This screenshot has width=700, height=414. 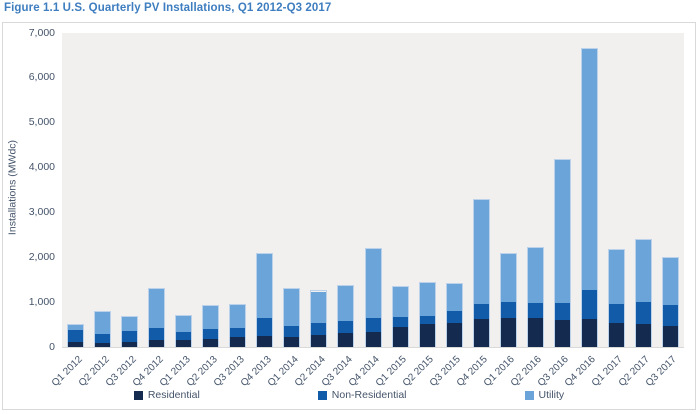 I want to click on legend: Residential Non-Residential Utility, so click(x=349, y=395).